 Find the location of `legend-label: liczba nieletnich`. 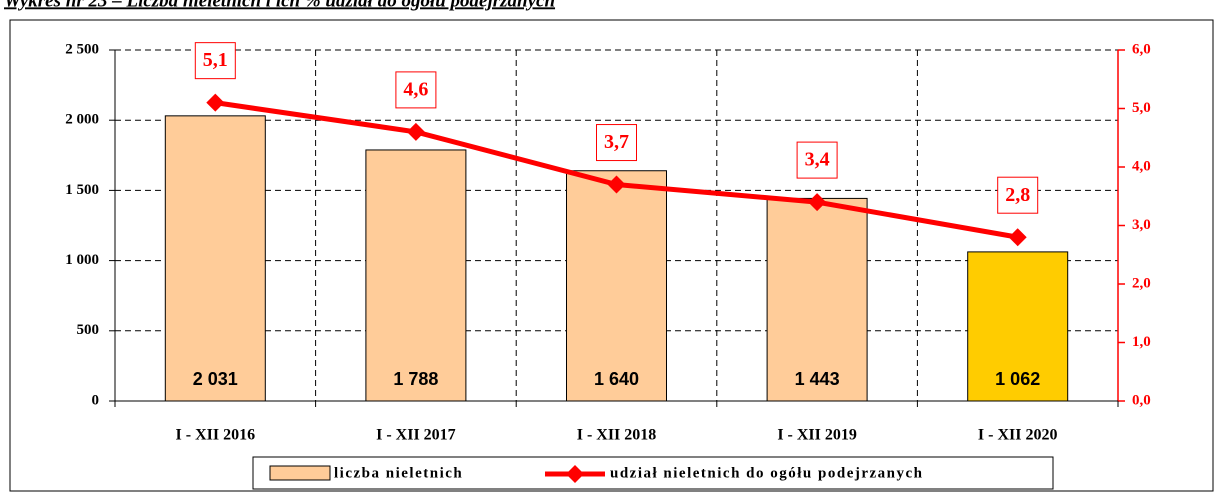

legend-label: liczba nieletnich is located at coordinates (398, 473).